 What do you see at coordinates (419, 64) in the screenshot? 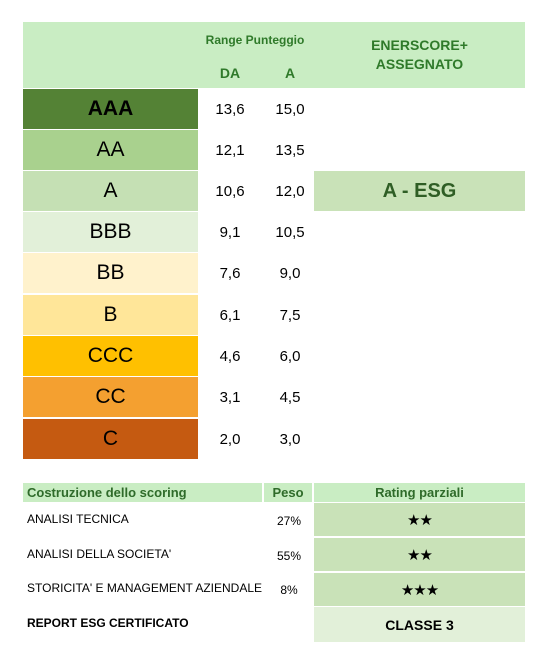
I see `enerscore-line2: ASSEGNATO` at bounding box center [419, 64].